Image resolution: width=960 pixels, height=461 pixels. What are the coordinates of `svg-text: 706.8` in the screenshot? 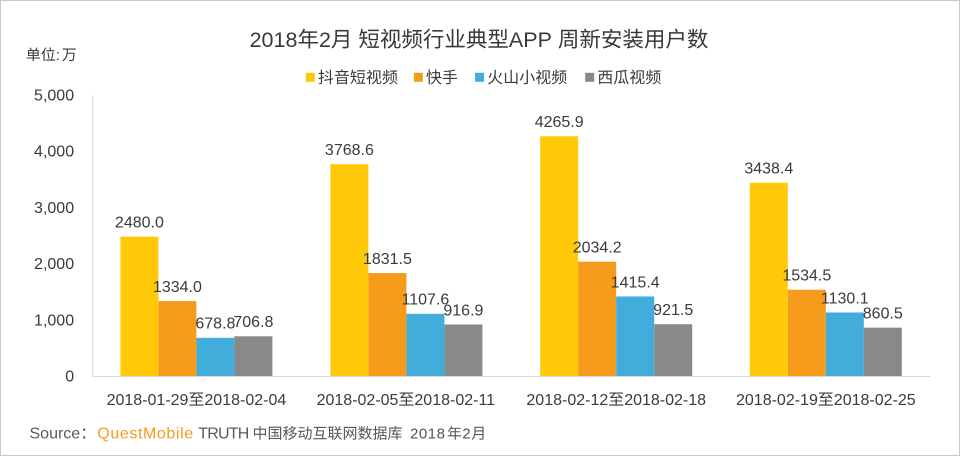 It's located at (253, 322).